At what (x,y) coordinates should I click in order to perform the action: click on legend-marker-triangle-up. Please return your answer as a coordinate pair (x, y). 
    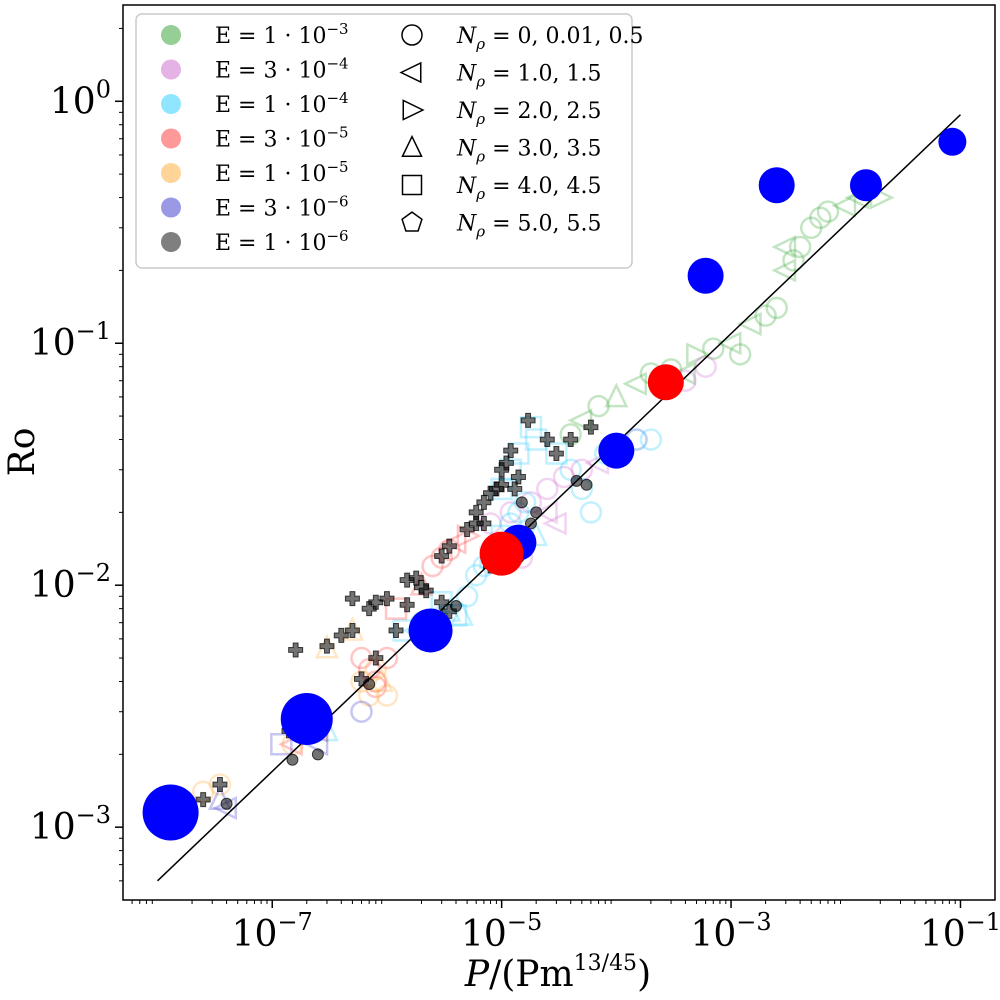
    Looking at the image, I should click on (412, 145).